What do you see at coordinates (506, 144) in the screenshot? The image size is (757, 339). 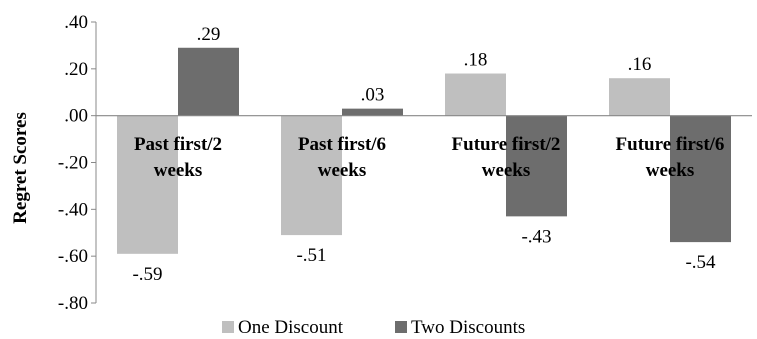 I see `category-label: Future first/2` at bounding box center [506, 144].